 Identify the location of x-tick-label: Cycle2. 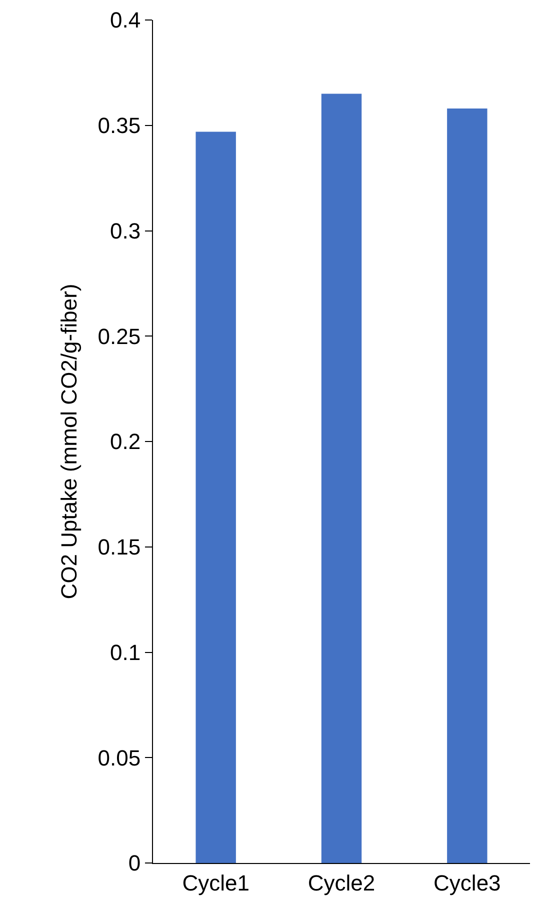
(342, 883).